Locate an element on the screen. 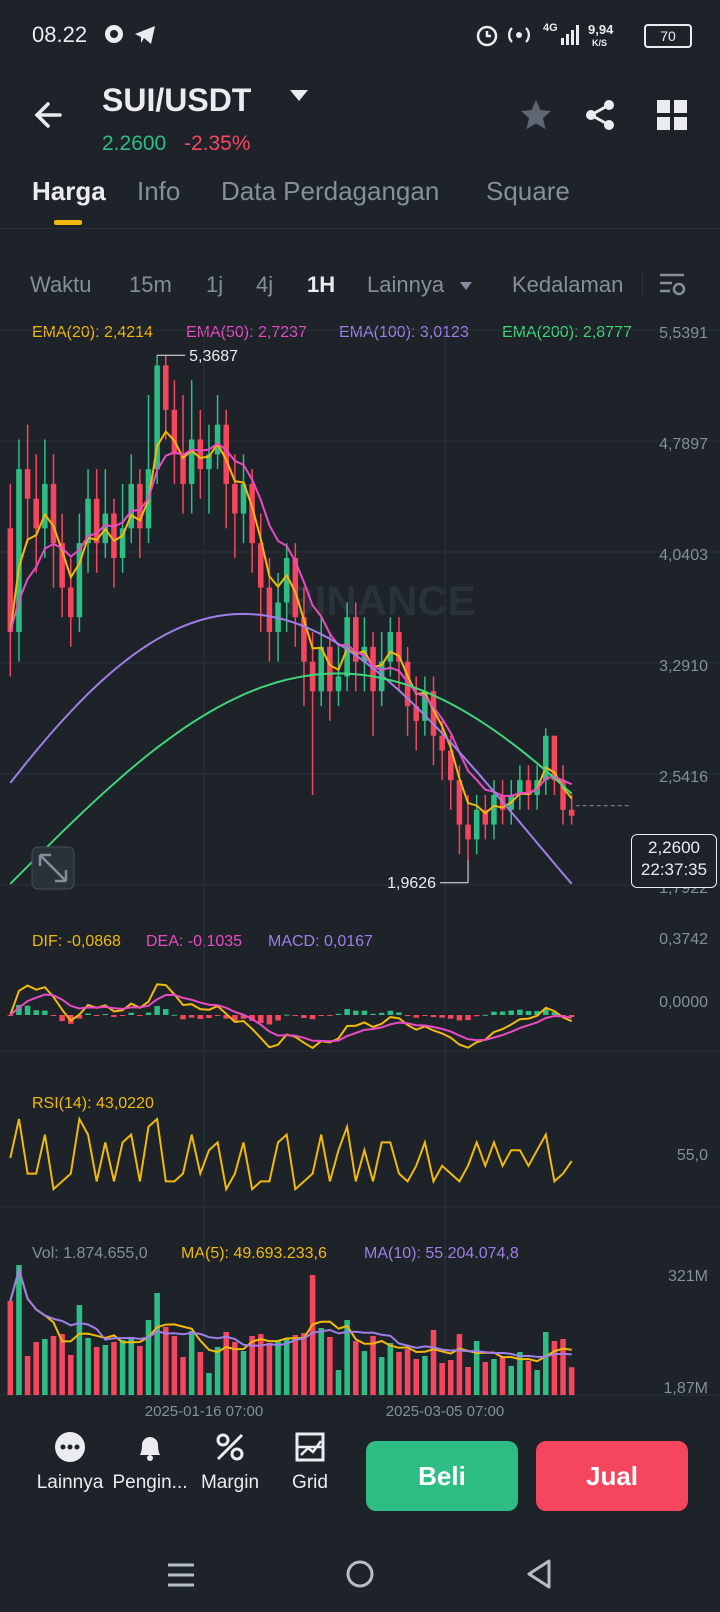 This screenshot has width=720, height=1612. price-axis-label: 2,5416 is located at coordinates (683, 777).